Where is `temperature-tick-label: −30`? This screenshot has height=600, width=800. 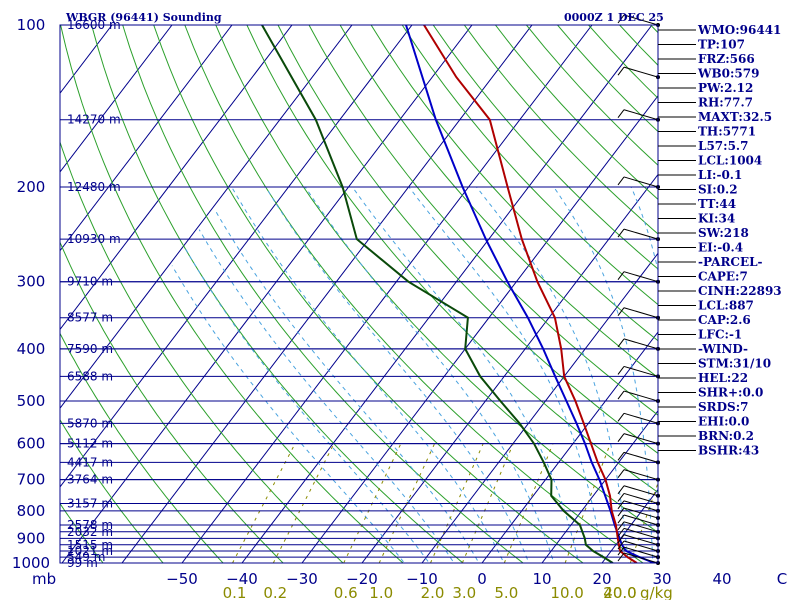
temperature-tick-label: −30 is located at coordinates (302, 579).